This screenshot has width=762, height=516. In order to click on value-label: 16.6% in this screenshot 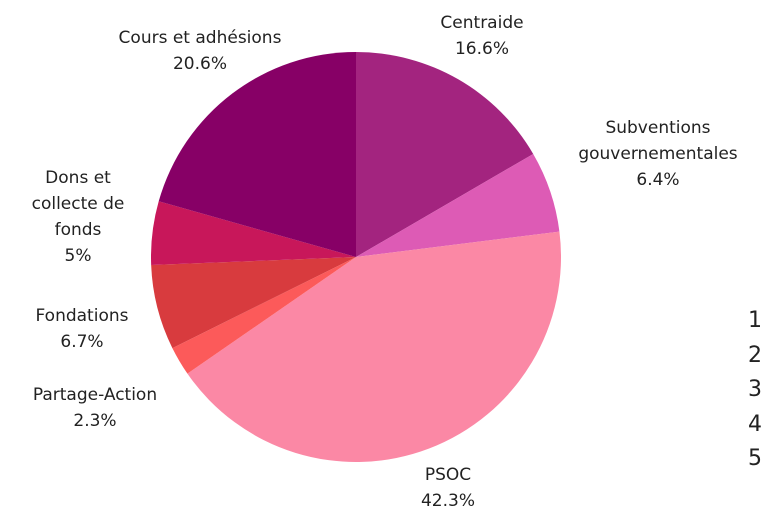, I will do `click(481, 49)`.